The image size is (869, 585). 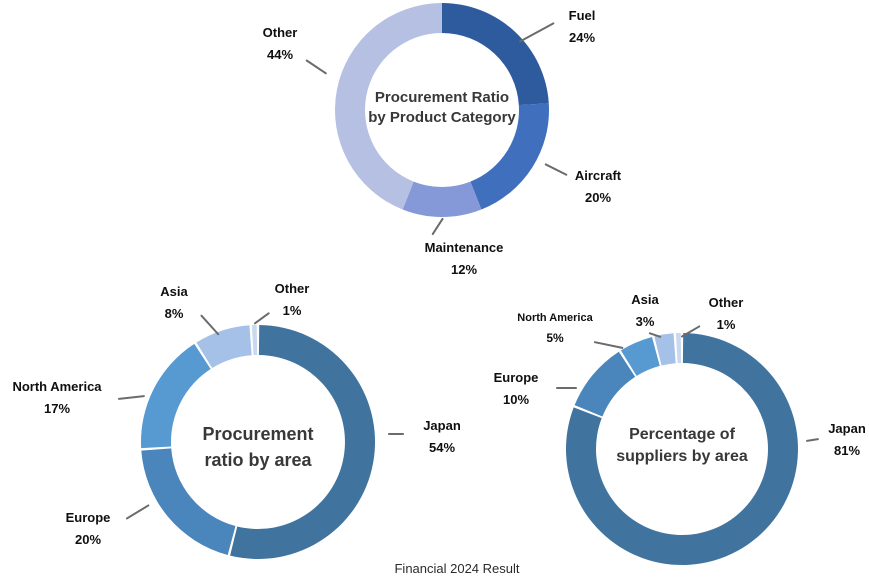 What do you see at coordinates (258, 434) in the screenshot?
I see `chart-title-line: Procurement` at bounding box center [258, 434].